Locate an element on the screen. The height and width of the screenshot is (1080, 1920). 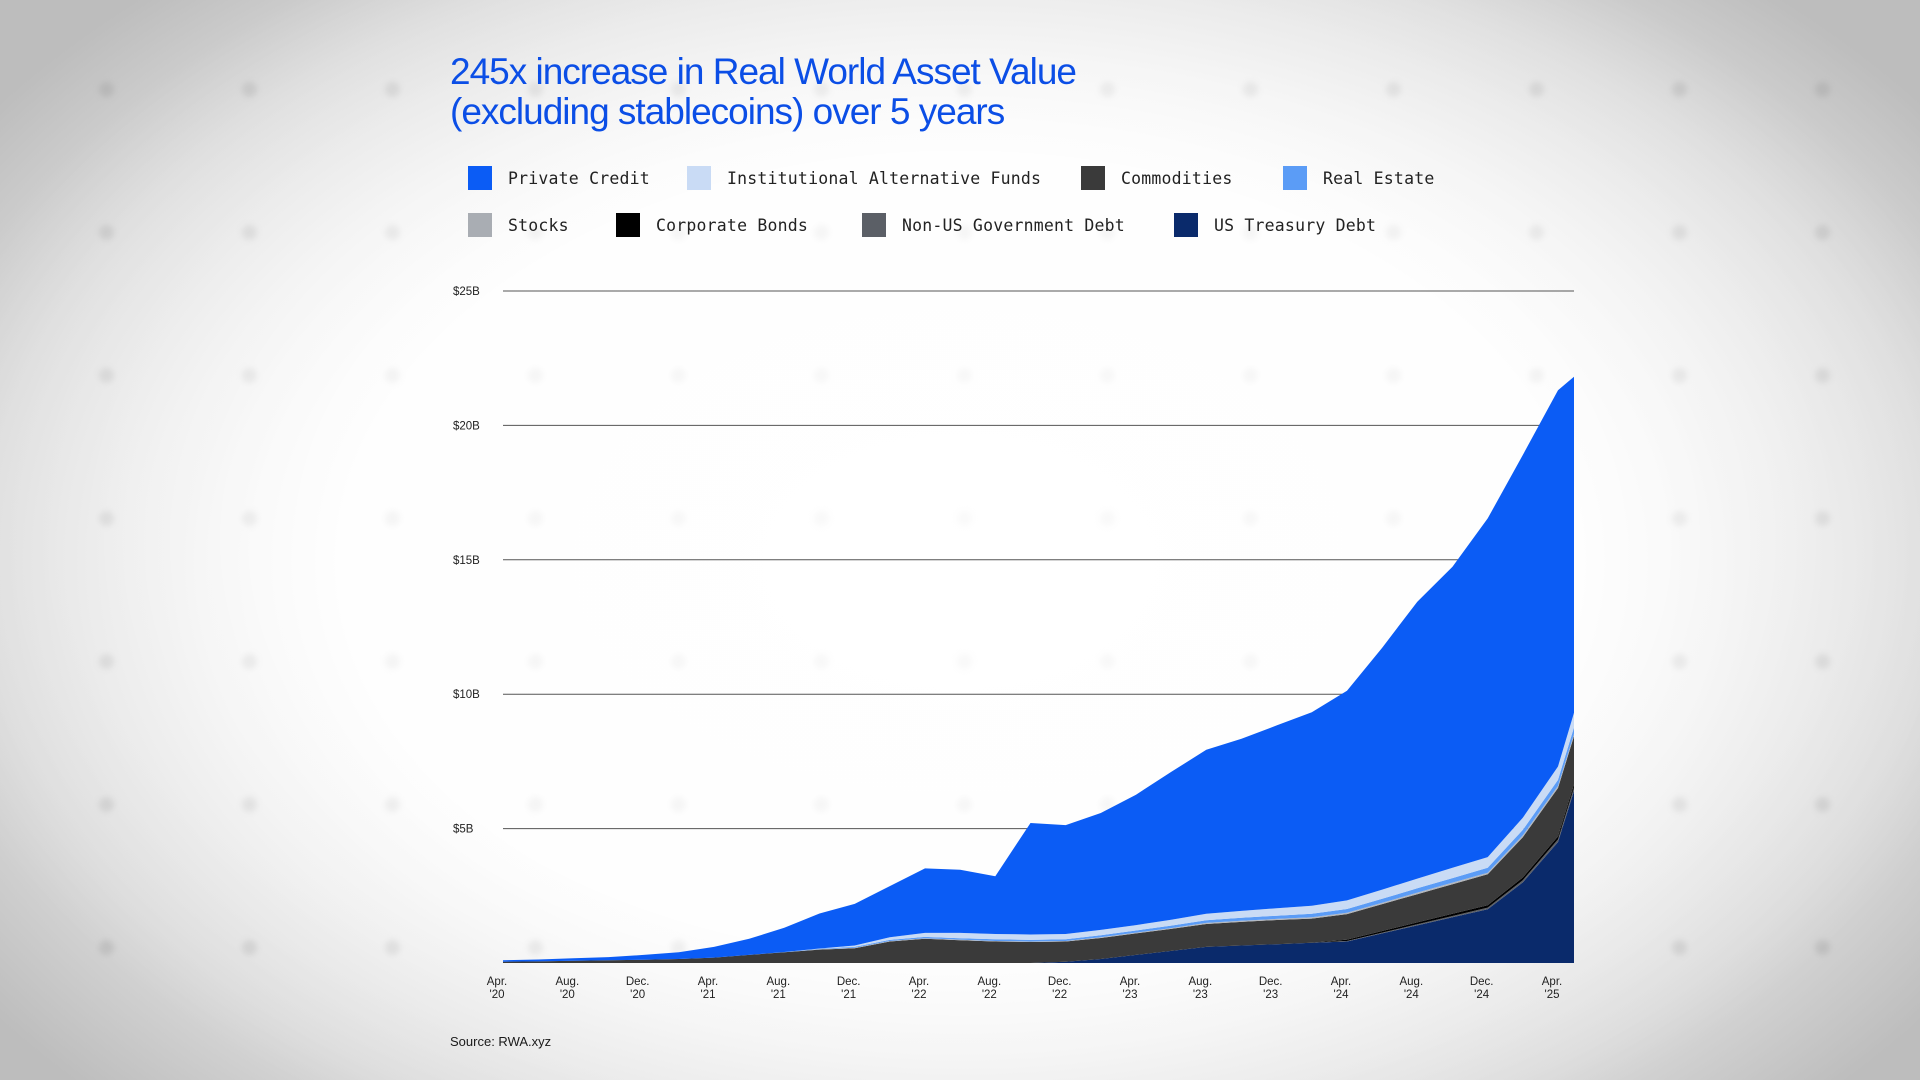
legend-label: Institutional Alternative Funds is located at coordinates (884, 178).